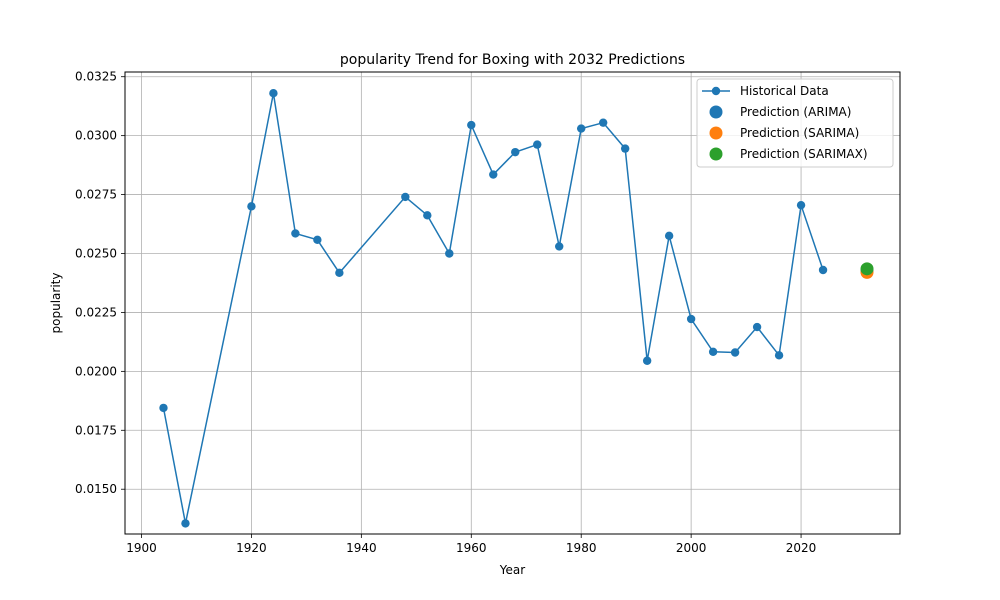  I want to click on y-tick-label: 0.0250, so click(96, 254).